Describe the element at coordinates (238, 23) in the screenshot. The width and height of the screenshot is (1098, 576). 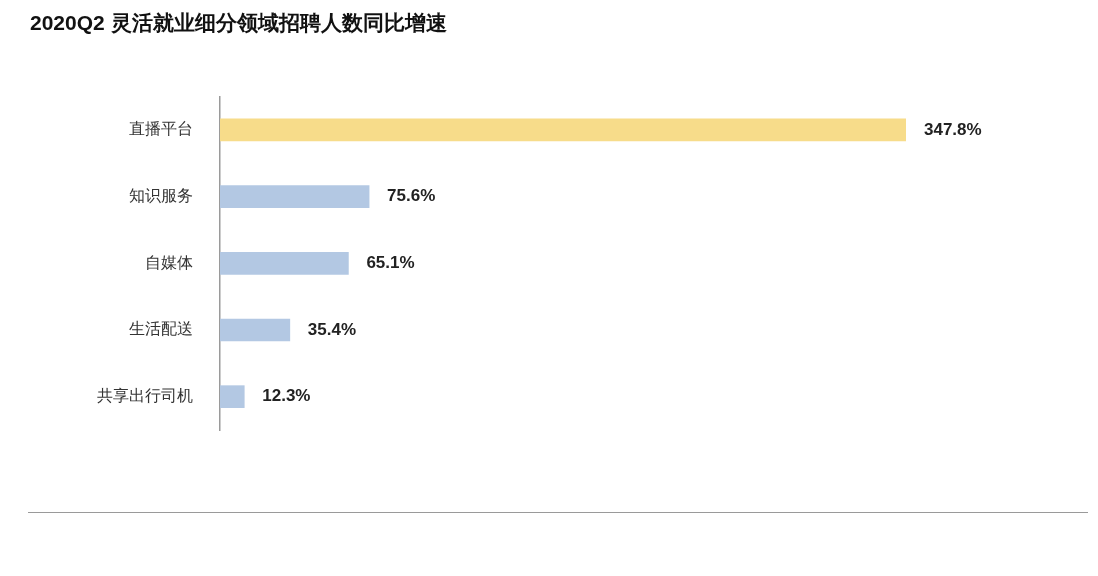
I see `chart-title: 2020Q2 灵活就业细分领域招聘人数同比增速` at that location.